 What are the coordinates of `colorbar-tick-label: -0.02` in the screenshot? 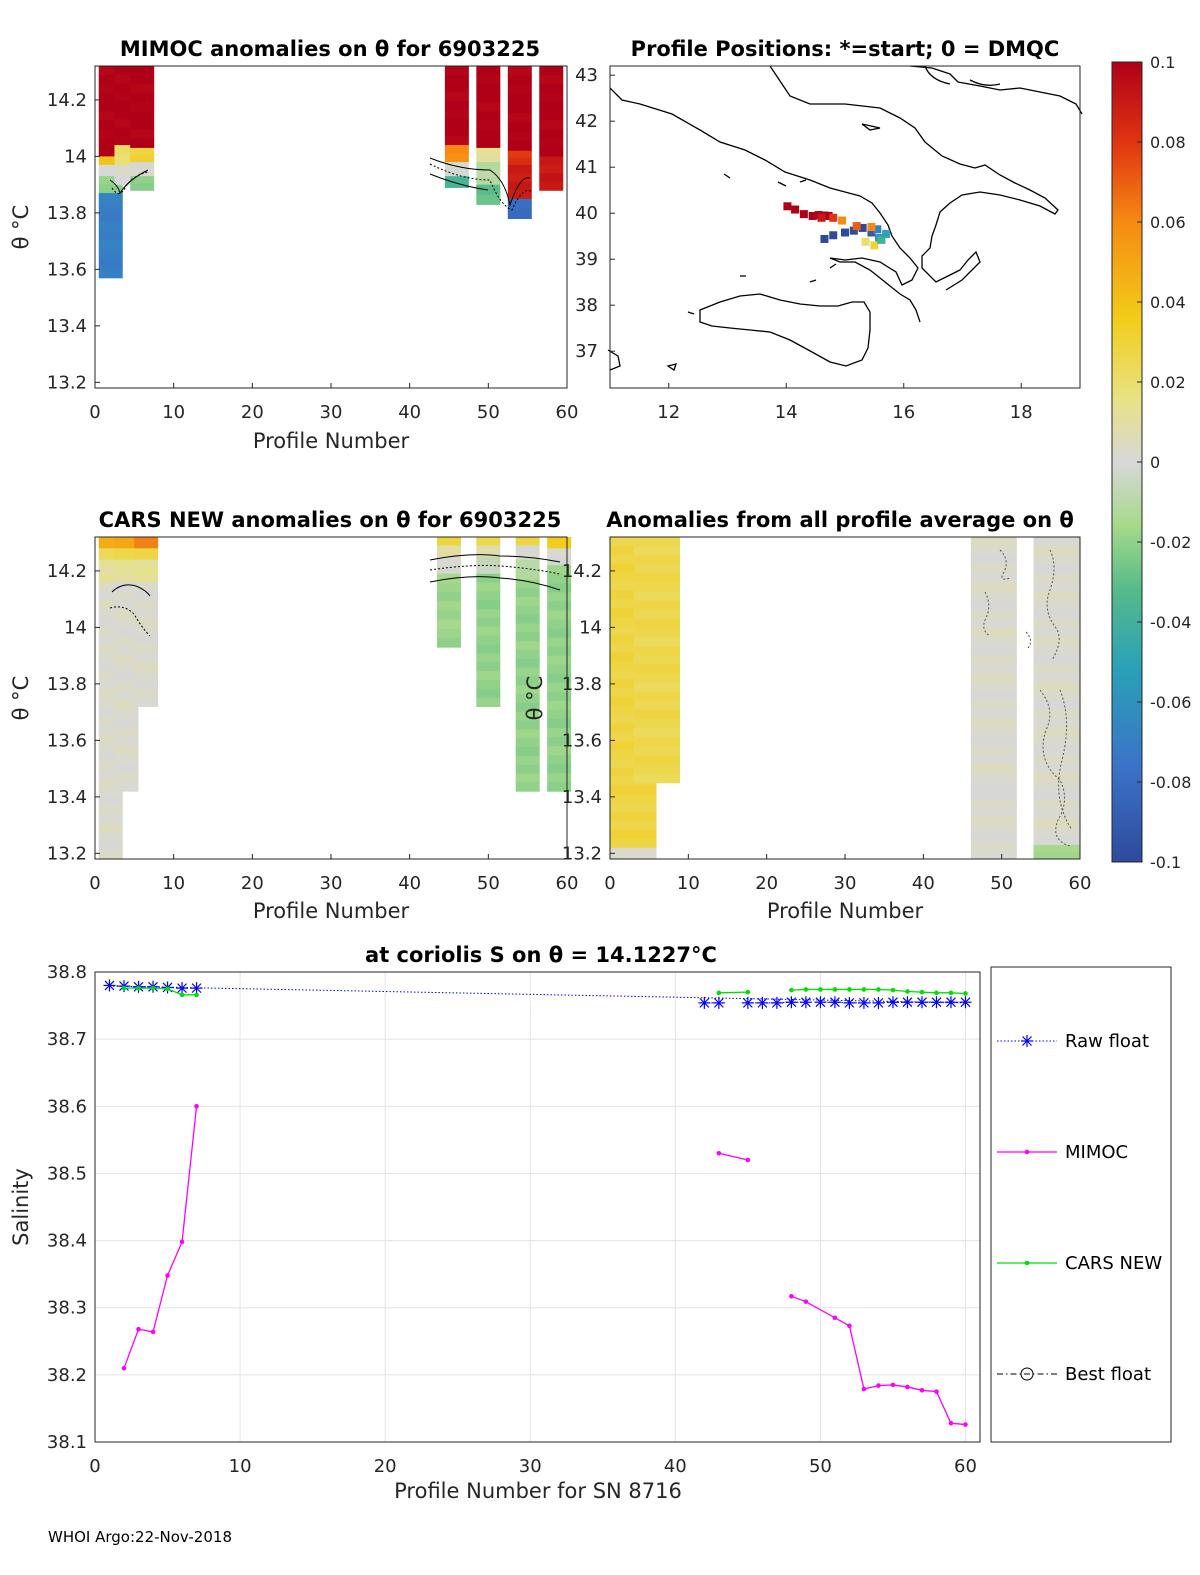 It's located at (1170, 542).